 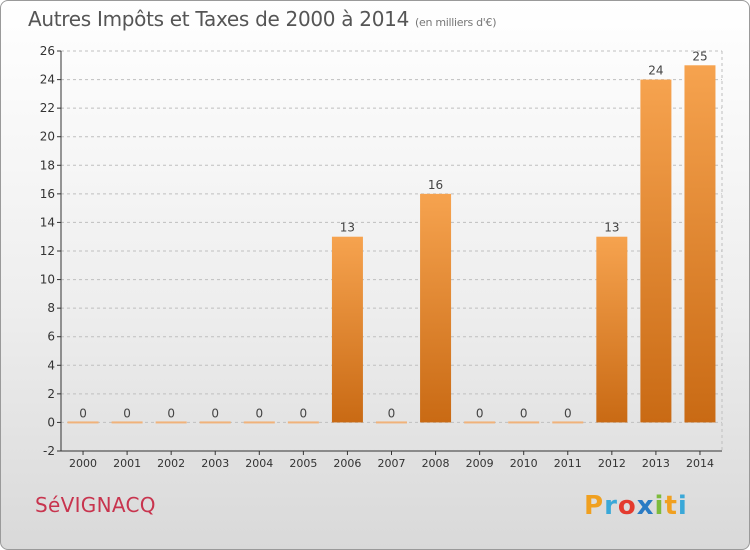 What do you see at coordinates (612, 463) in the screenshot?
I see `x-tick-label: 2012` at bounding box center [612, 463].